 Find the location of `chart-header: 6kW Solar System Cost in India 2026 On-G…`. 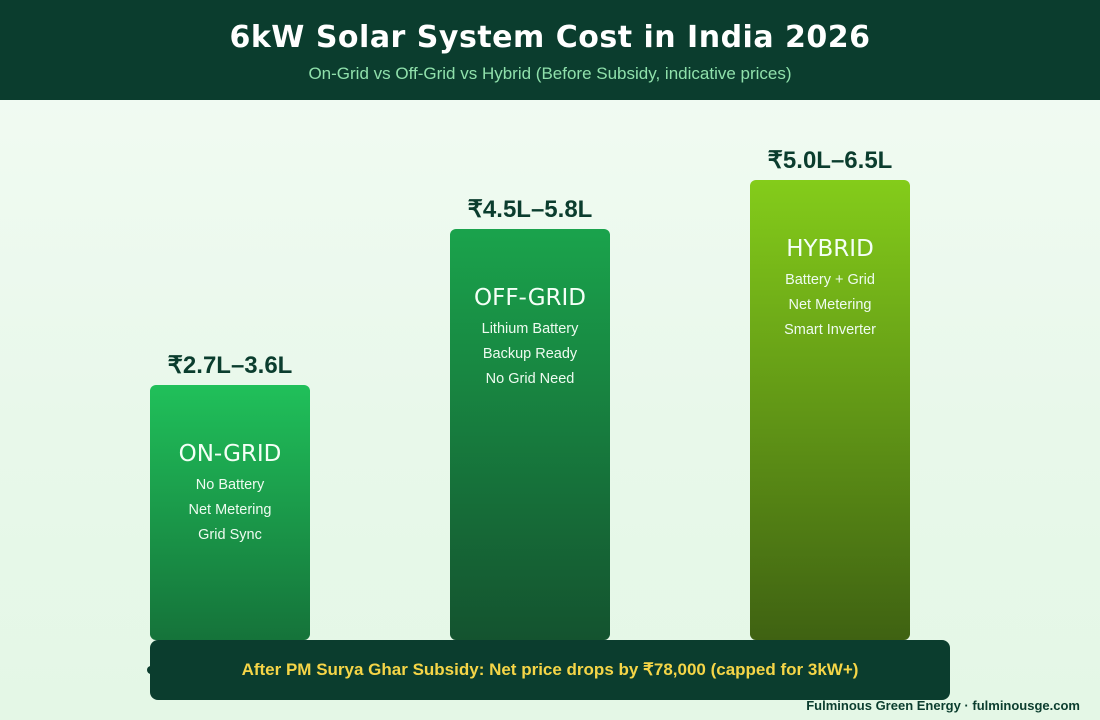

chart-header: 6kW Solar System Cost in India 2026 On-G… is located at coordinates (550, 50).